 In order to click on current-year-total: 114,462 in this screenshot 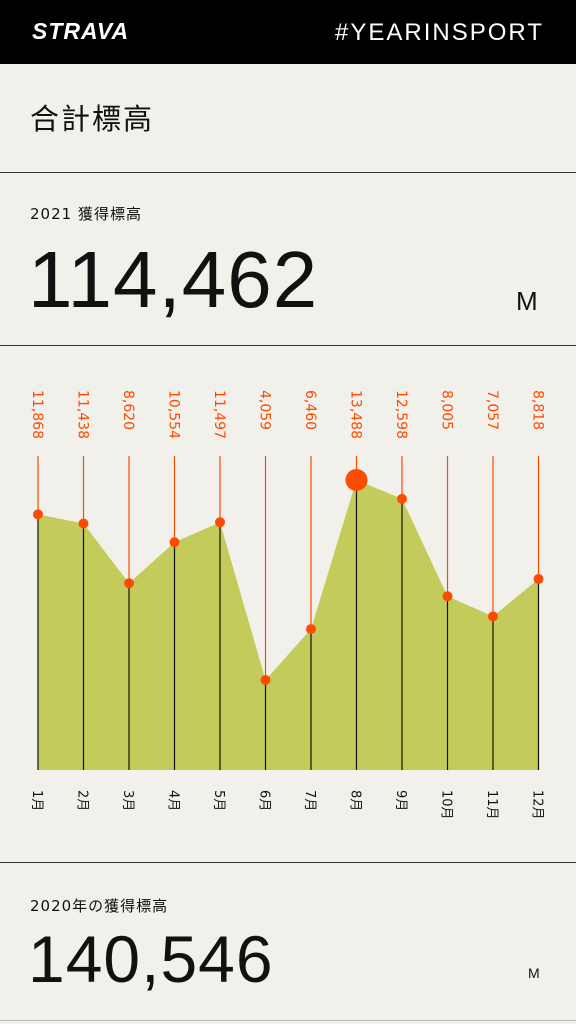, I will do `click(173, 279)`.